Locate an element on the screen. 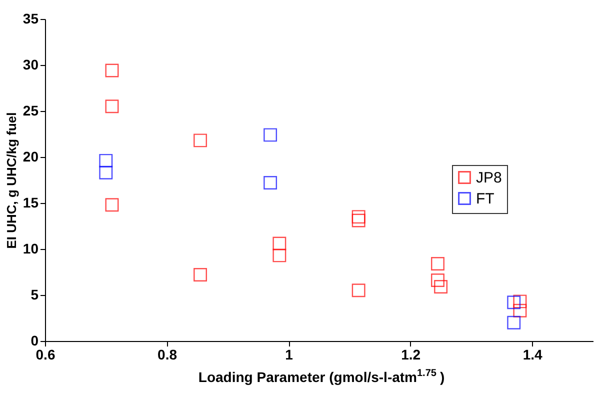 Image resolution: width=595 pixels, height=411 pixels. x-tick-label: 1.2 is located at coordinates (411, 354).